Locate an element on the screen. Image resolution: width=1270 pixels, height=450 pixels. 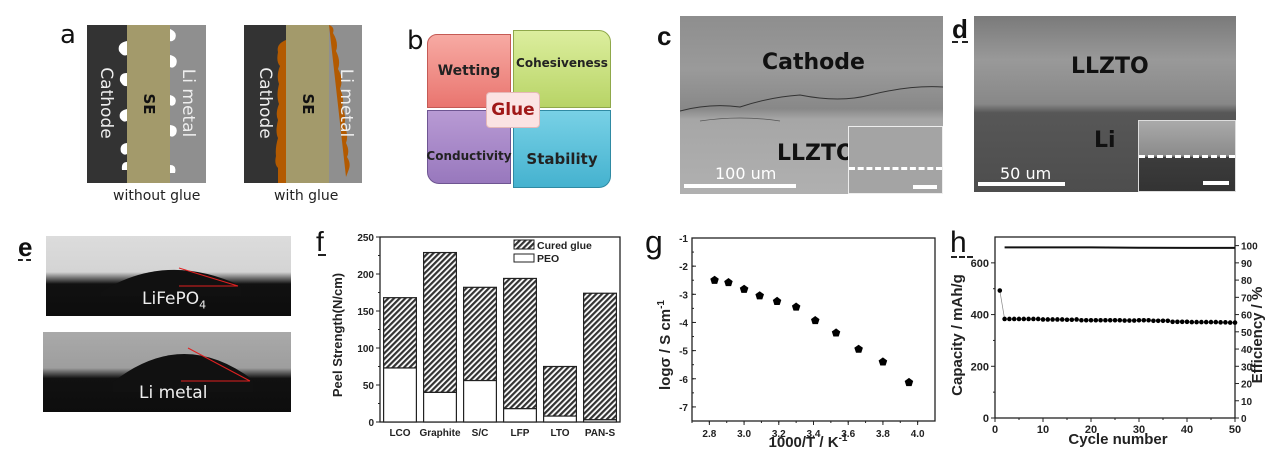
y-tick-label: -3 is located at coordinates (683, 295).